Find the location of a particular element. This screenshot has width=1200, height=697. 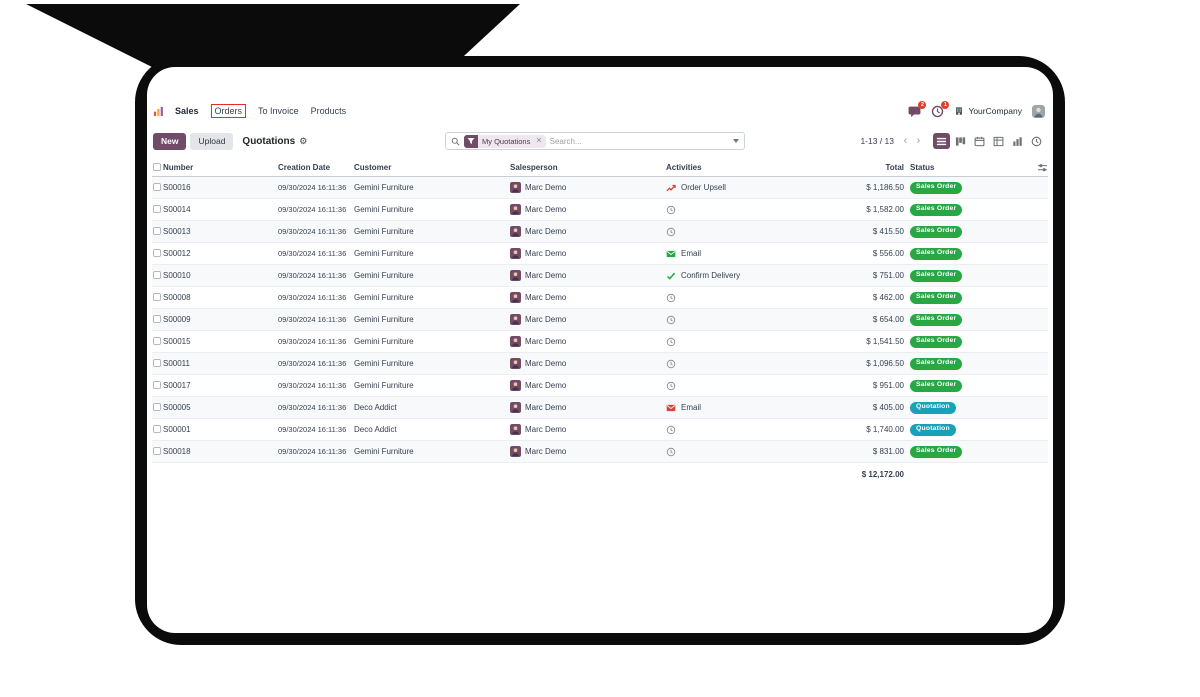

menu-to-invoice: To Invoice is located at coordinates (278, 111).